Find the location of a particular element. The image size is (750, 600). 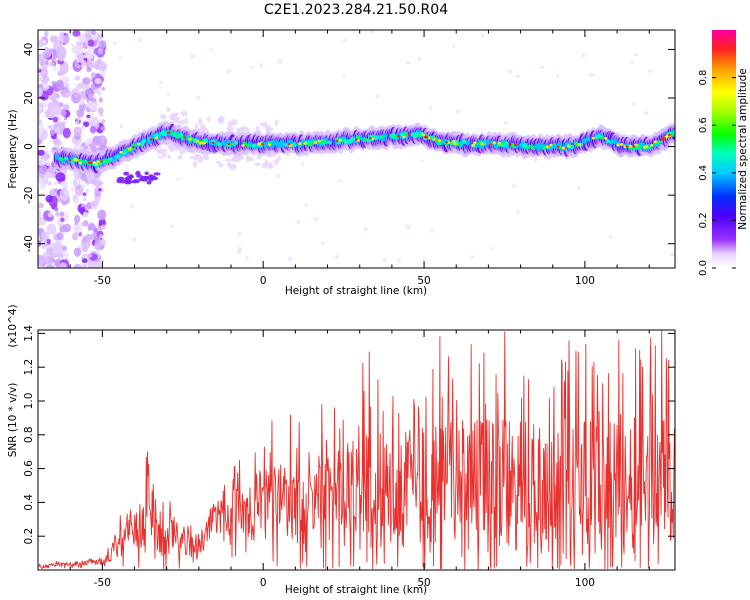

spectrogram-y-tick-label: 40 is located at coordinates (29, 49).